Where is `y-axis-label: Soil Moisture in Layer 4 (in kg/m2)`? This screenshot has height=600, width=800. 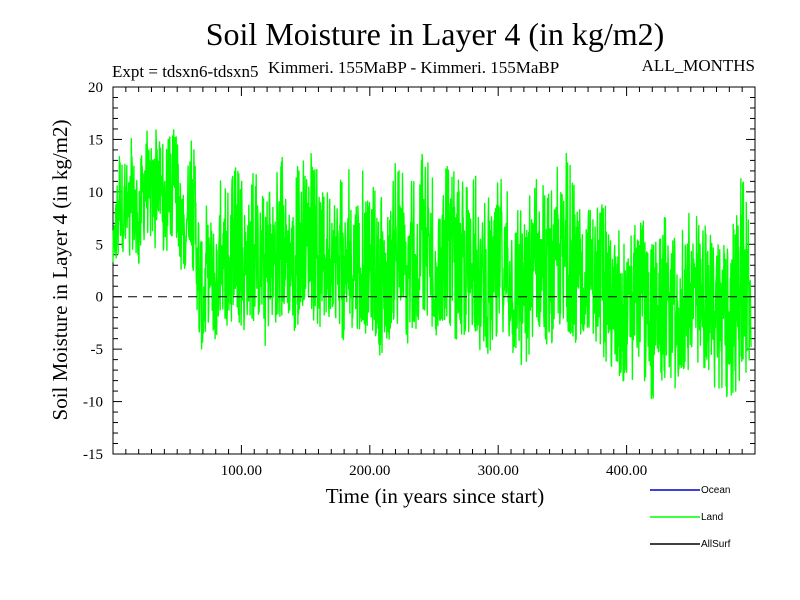 y-axis-label: Soil Moisture in Layer 4 (in kg/m2) is located at coordinates (60, 270).